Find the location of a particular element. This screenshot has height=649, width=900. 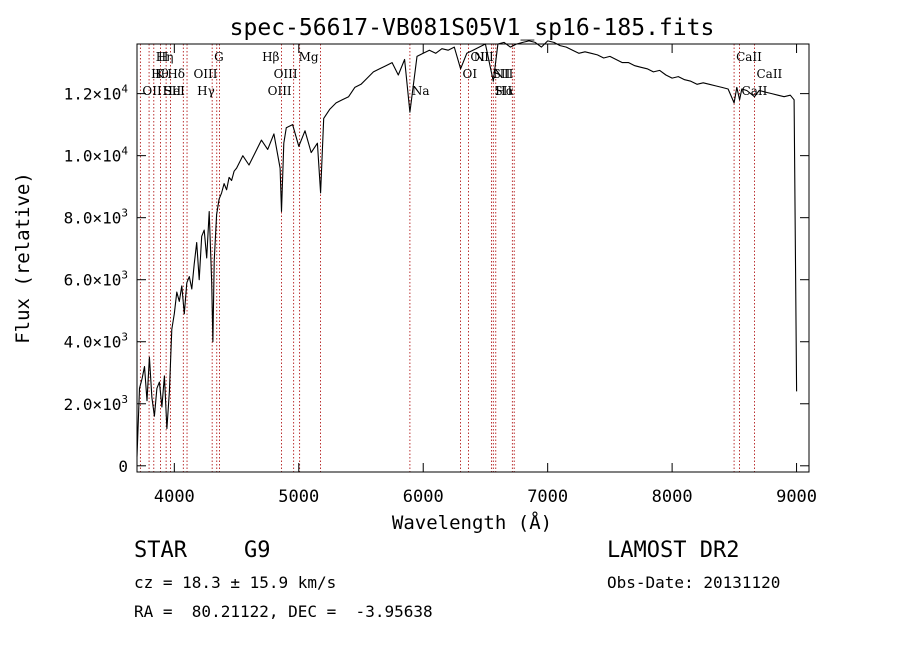

spectral-line-label: K is located at coordinates (160, 74).